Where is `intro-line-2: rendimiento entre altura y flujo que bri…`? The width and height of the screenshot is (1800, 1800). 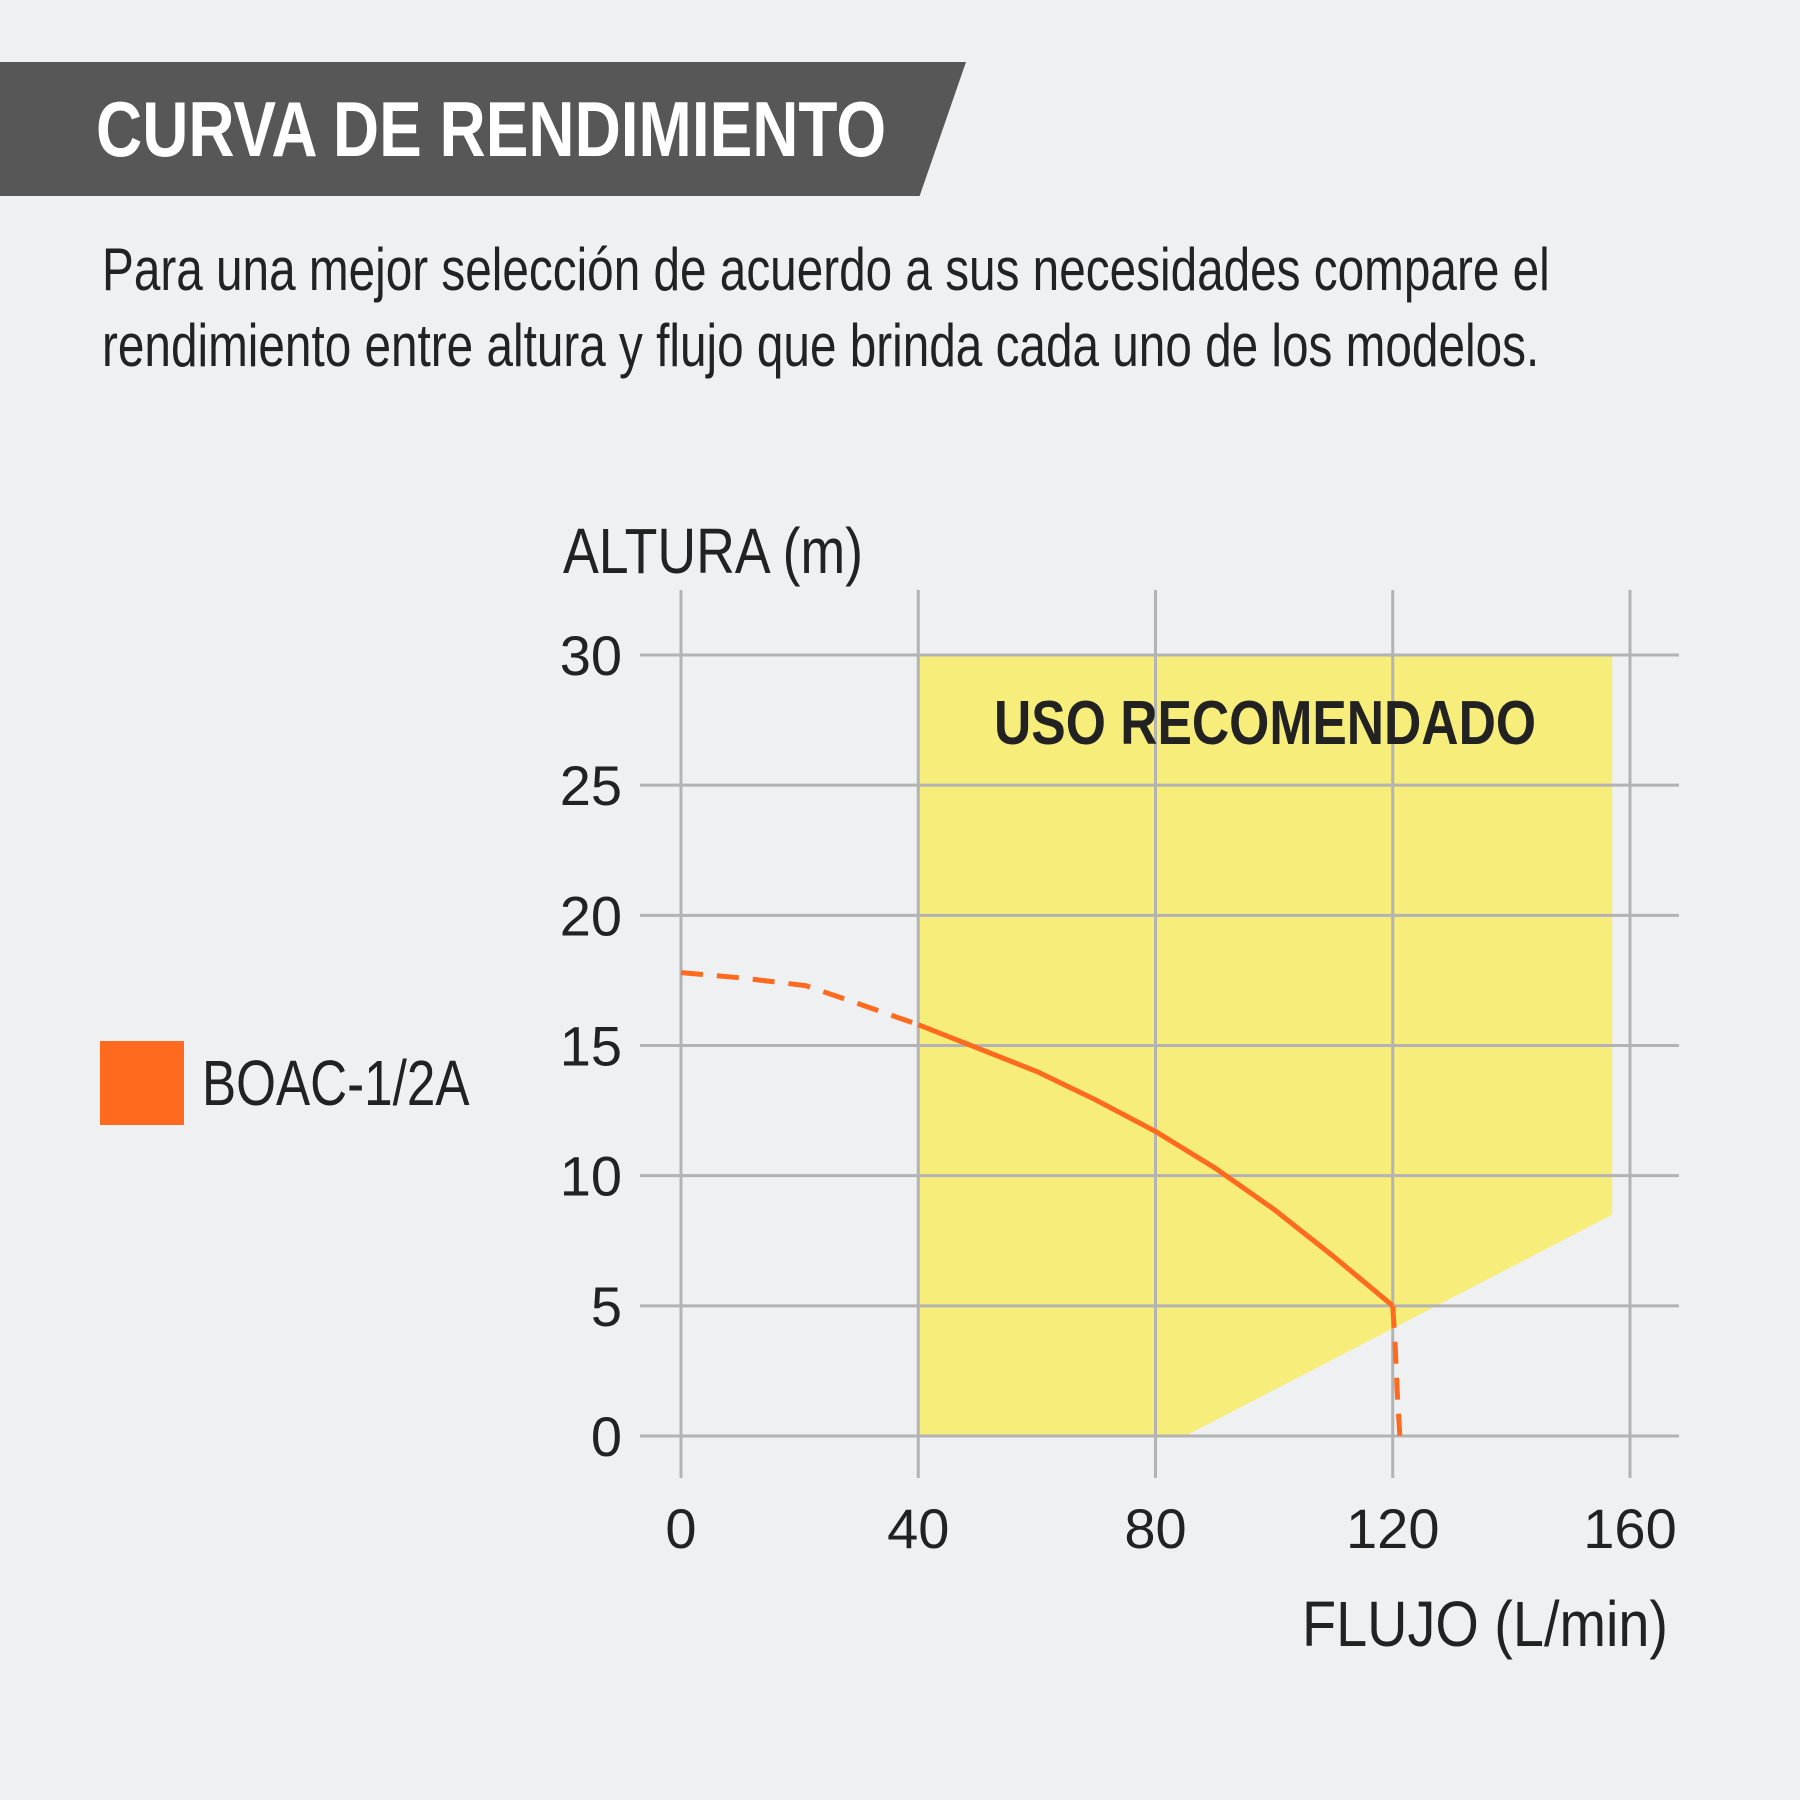 intro-line-2: rendimiento entre altura y flujo que bri… is located at coordinates (821, 345).